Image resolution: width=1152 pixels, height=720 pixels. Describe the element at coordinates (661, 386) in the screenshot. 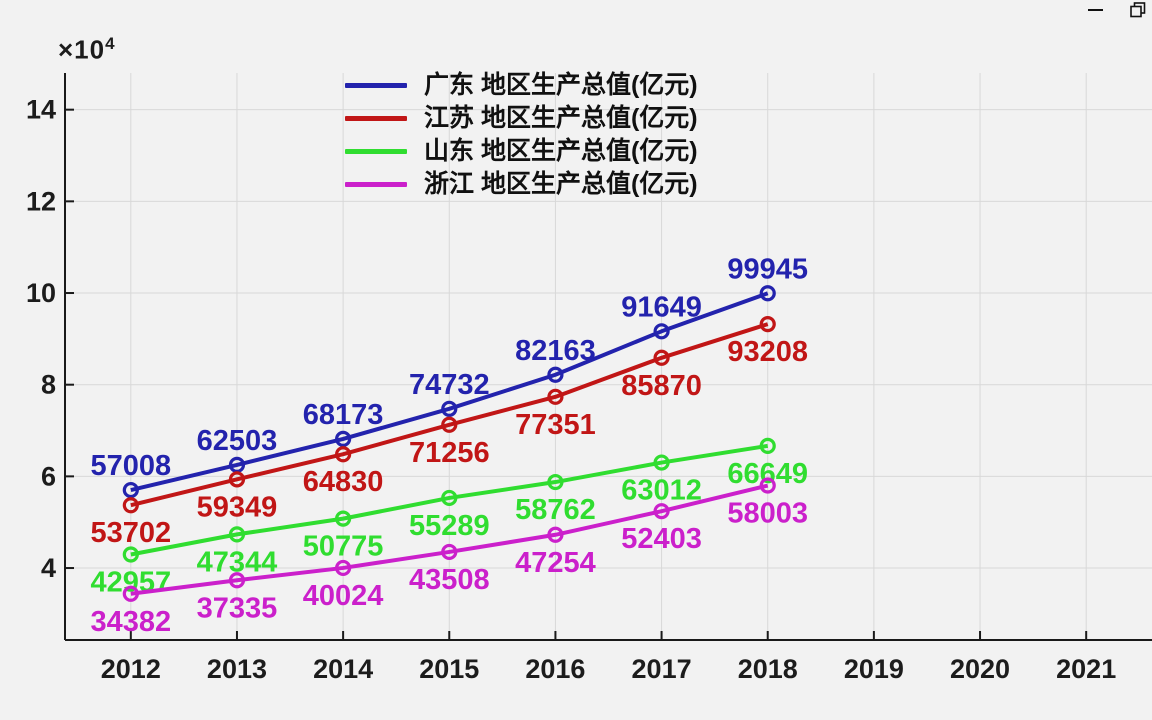

I see `data-label-series-1: 85870` at that location.